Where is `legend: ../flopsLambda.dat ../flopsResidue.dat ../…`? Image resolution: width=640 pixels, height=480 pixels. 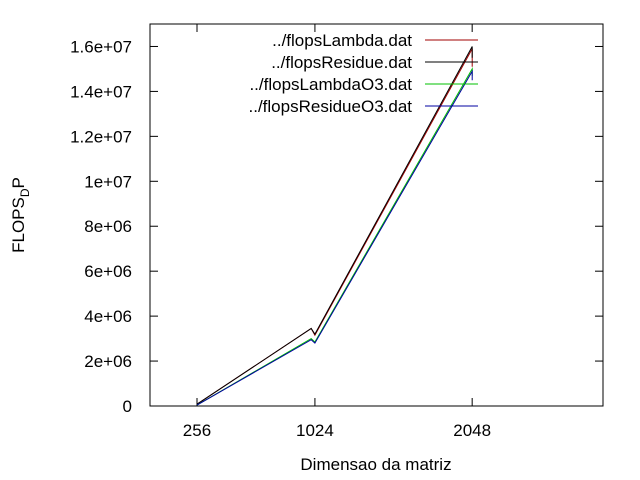 legend: ../flopsLambda.dat ../flopsResidue.dat ../… is located at coordinates (363, 73).